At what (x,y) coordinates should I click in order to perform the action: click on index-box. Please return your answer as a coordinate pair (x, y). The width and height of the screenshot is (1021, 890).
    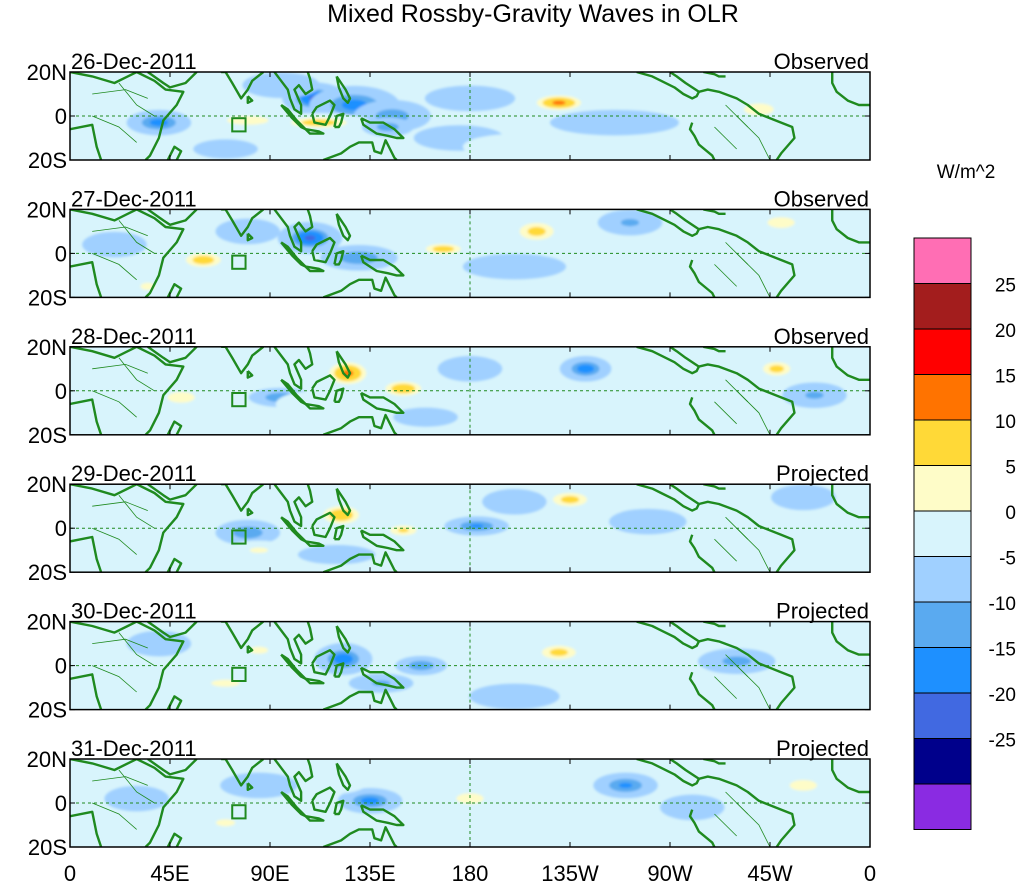
    Looking at the image, I should click on (239, 674).